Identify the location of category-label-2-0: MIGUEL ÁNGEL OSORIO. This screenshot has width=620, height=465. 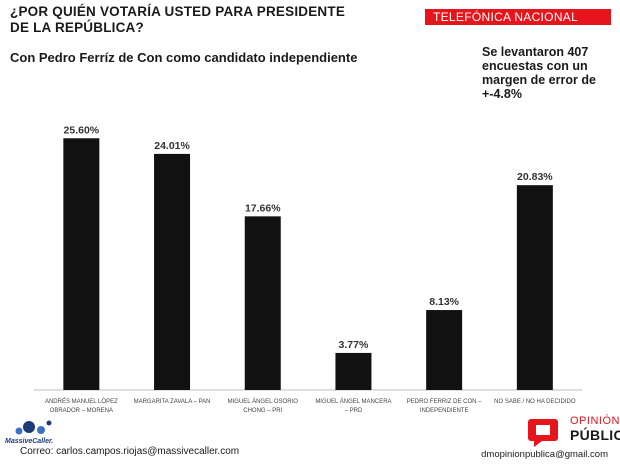
(263, 401).